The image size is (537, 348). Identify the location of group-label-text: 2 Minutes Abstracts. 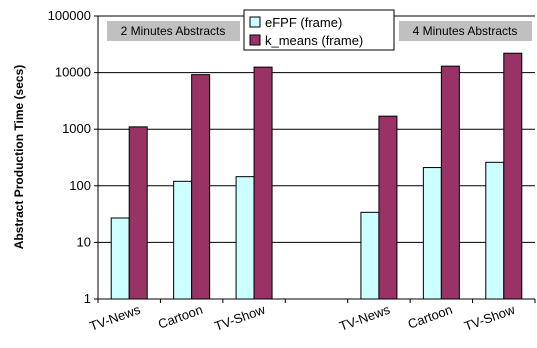
(173, 31).